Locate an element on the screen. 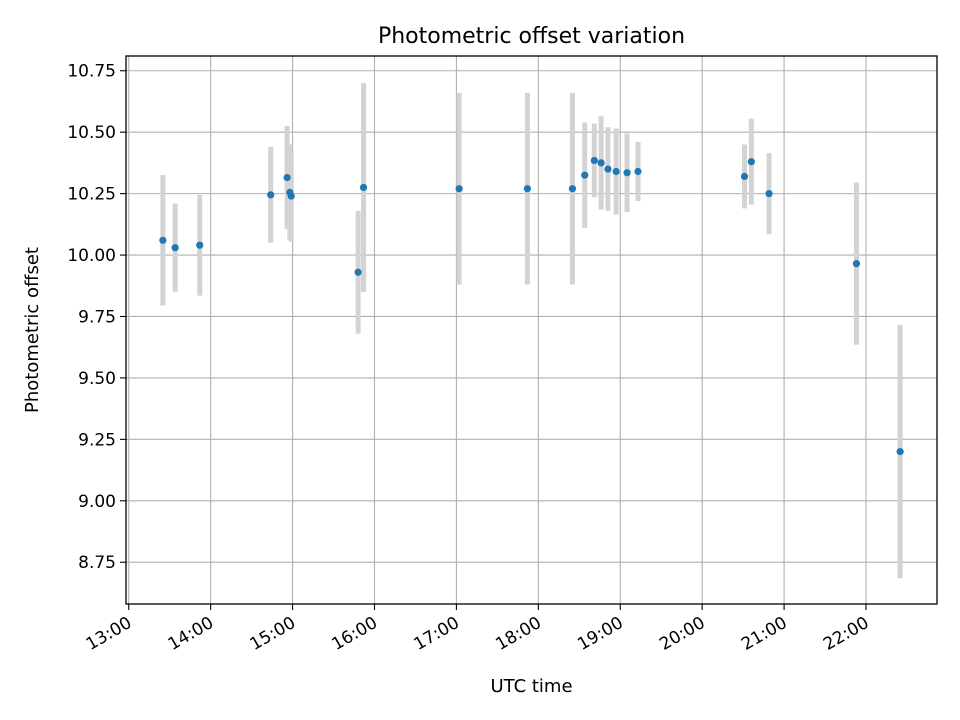 The height and width of the screenshot is (720, 960). y-tick-label: 9.75 is located at coordinates (97, 317).